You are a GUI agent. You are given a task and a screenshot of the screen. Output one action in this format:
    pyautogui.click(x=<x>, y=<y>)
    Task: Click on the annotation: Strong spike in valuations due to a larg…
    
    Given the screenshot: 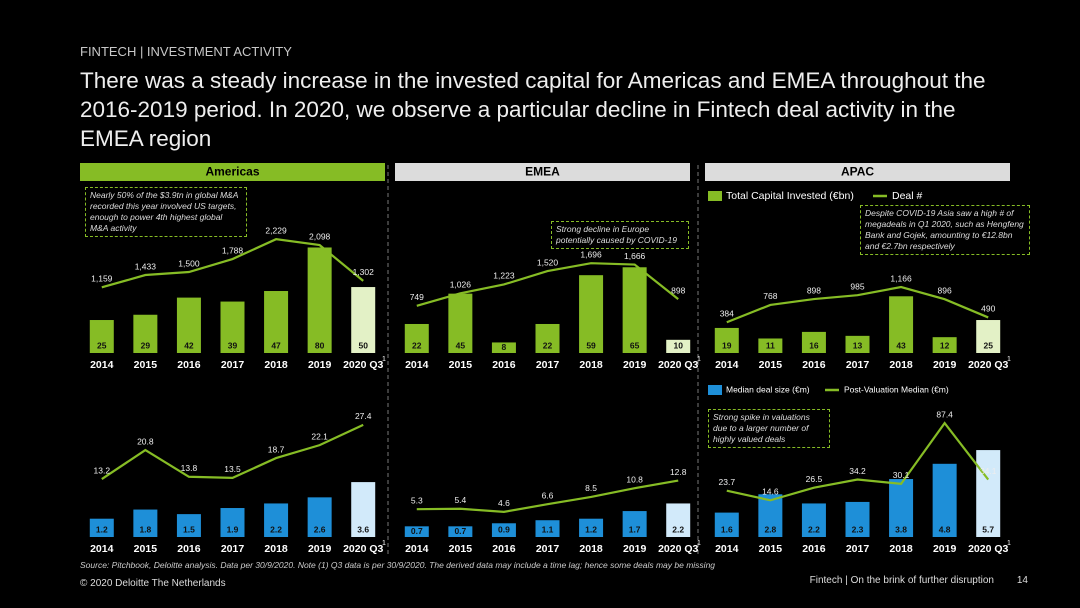 What is the action you would take?
    pyautogui.click(x=769, y=428)
    